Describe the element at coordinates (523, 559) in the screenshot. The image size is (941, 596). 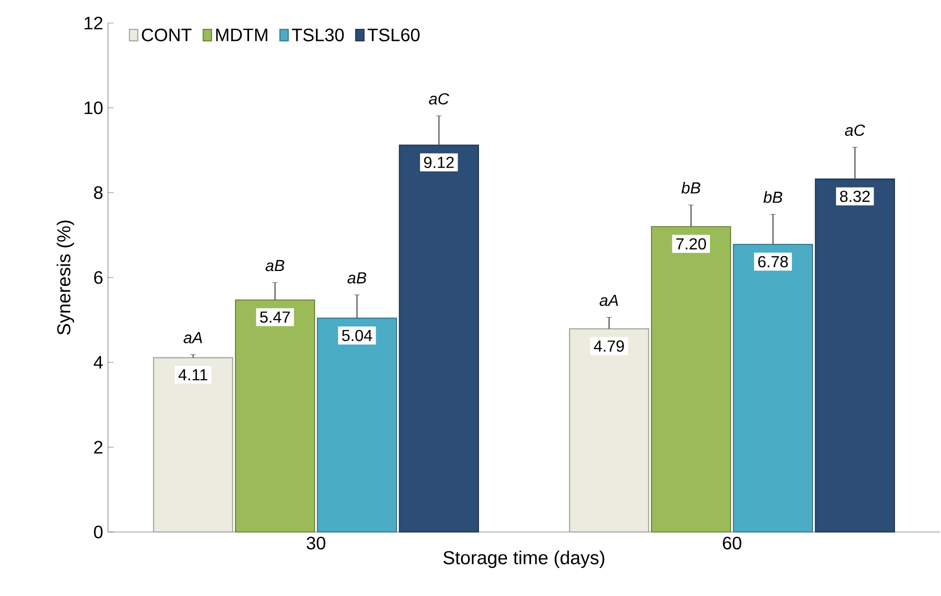
I see `x-axis-title: Storage time (days)` at that location.